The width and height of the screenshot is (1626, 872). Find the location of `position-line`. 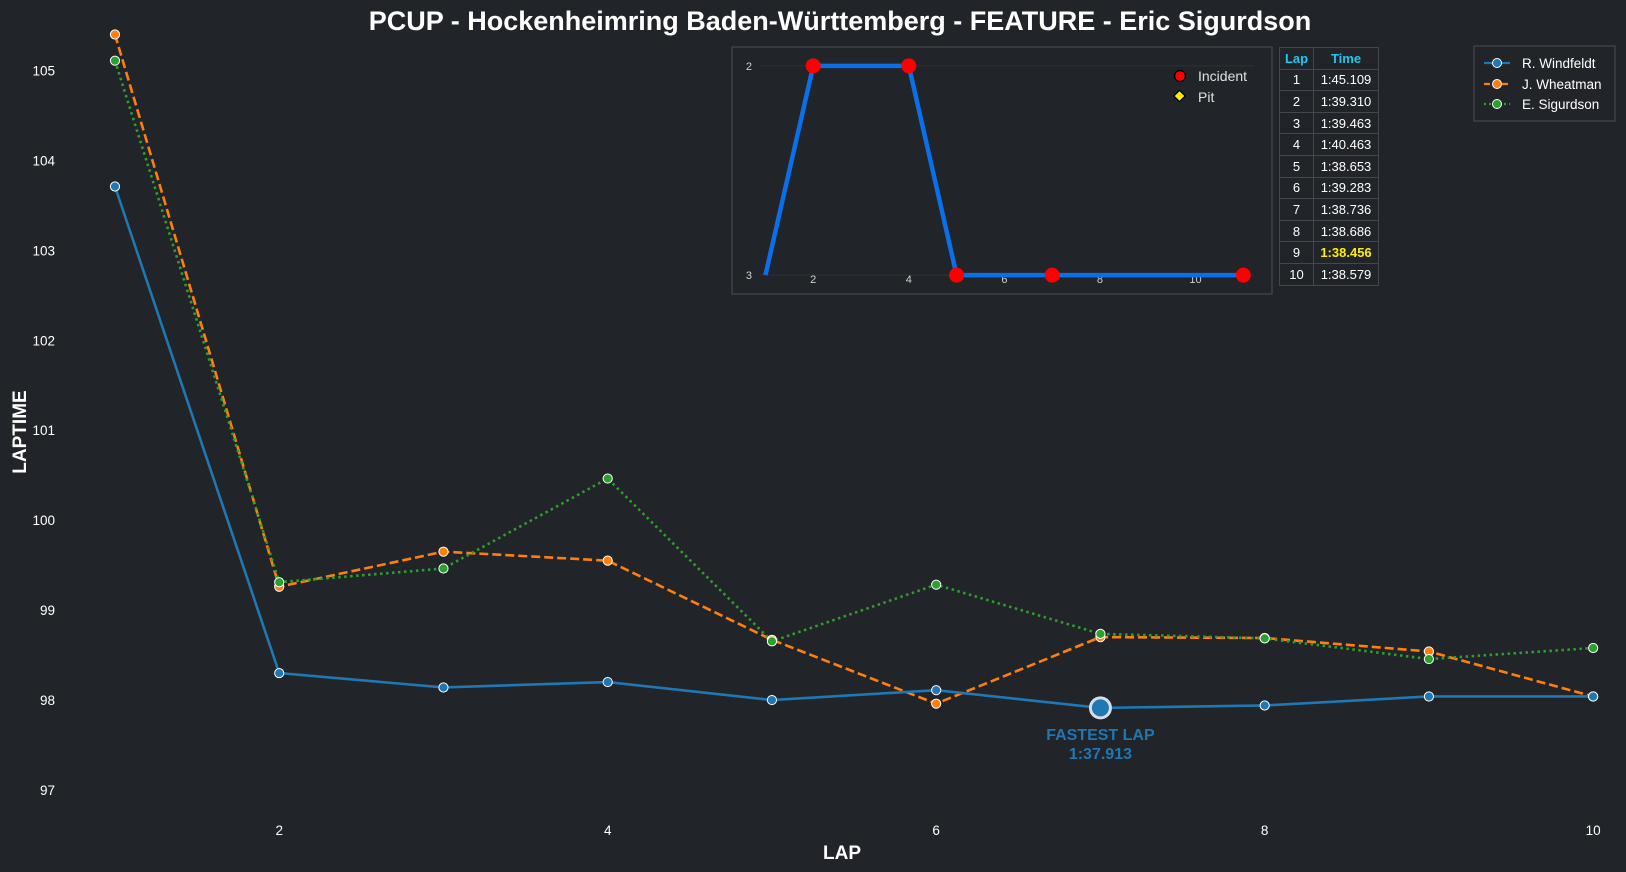

position-line is located at coordinates (1003, 170).